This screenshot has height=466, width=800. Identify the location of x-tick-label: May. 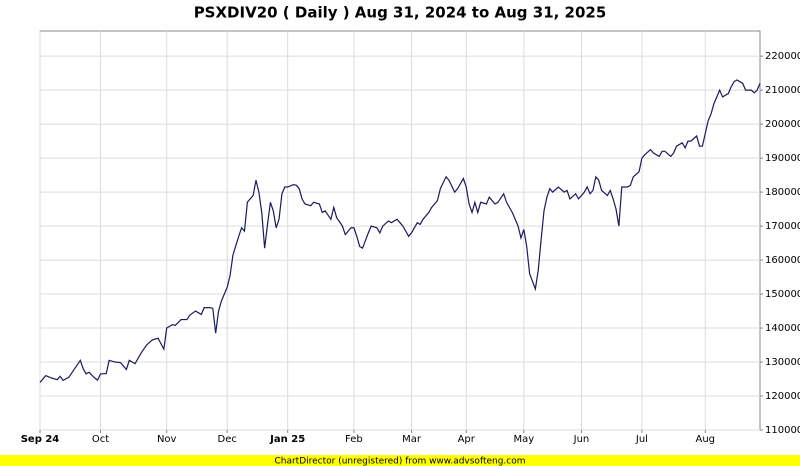
(523, 439).